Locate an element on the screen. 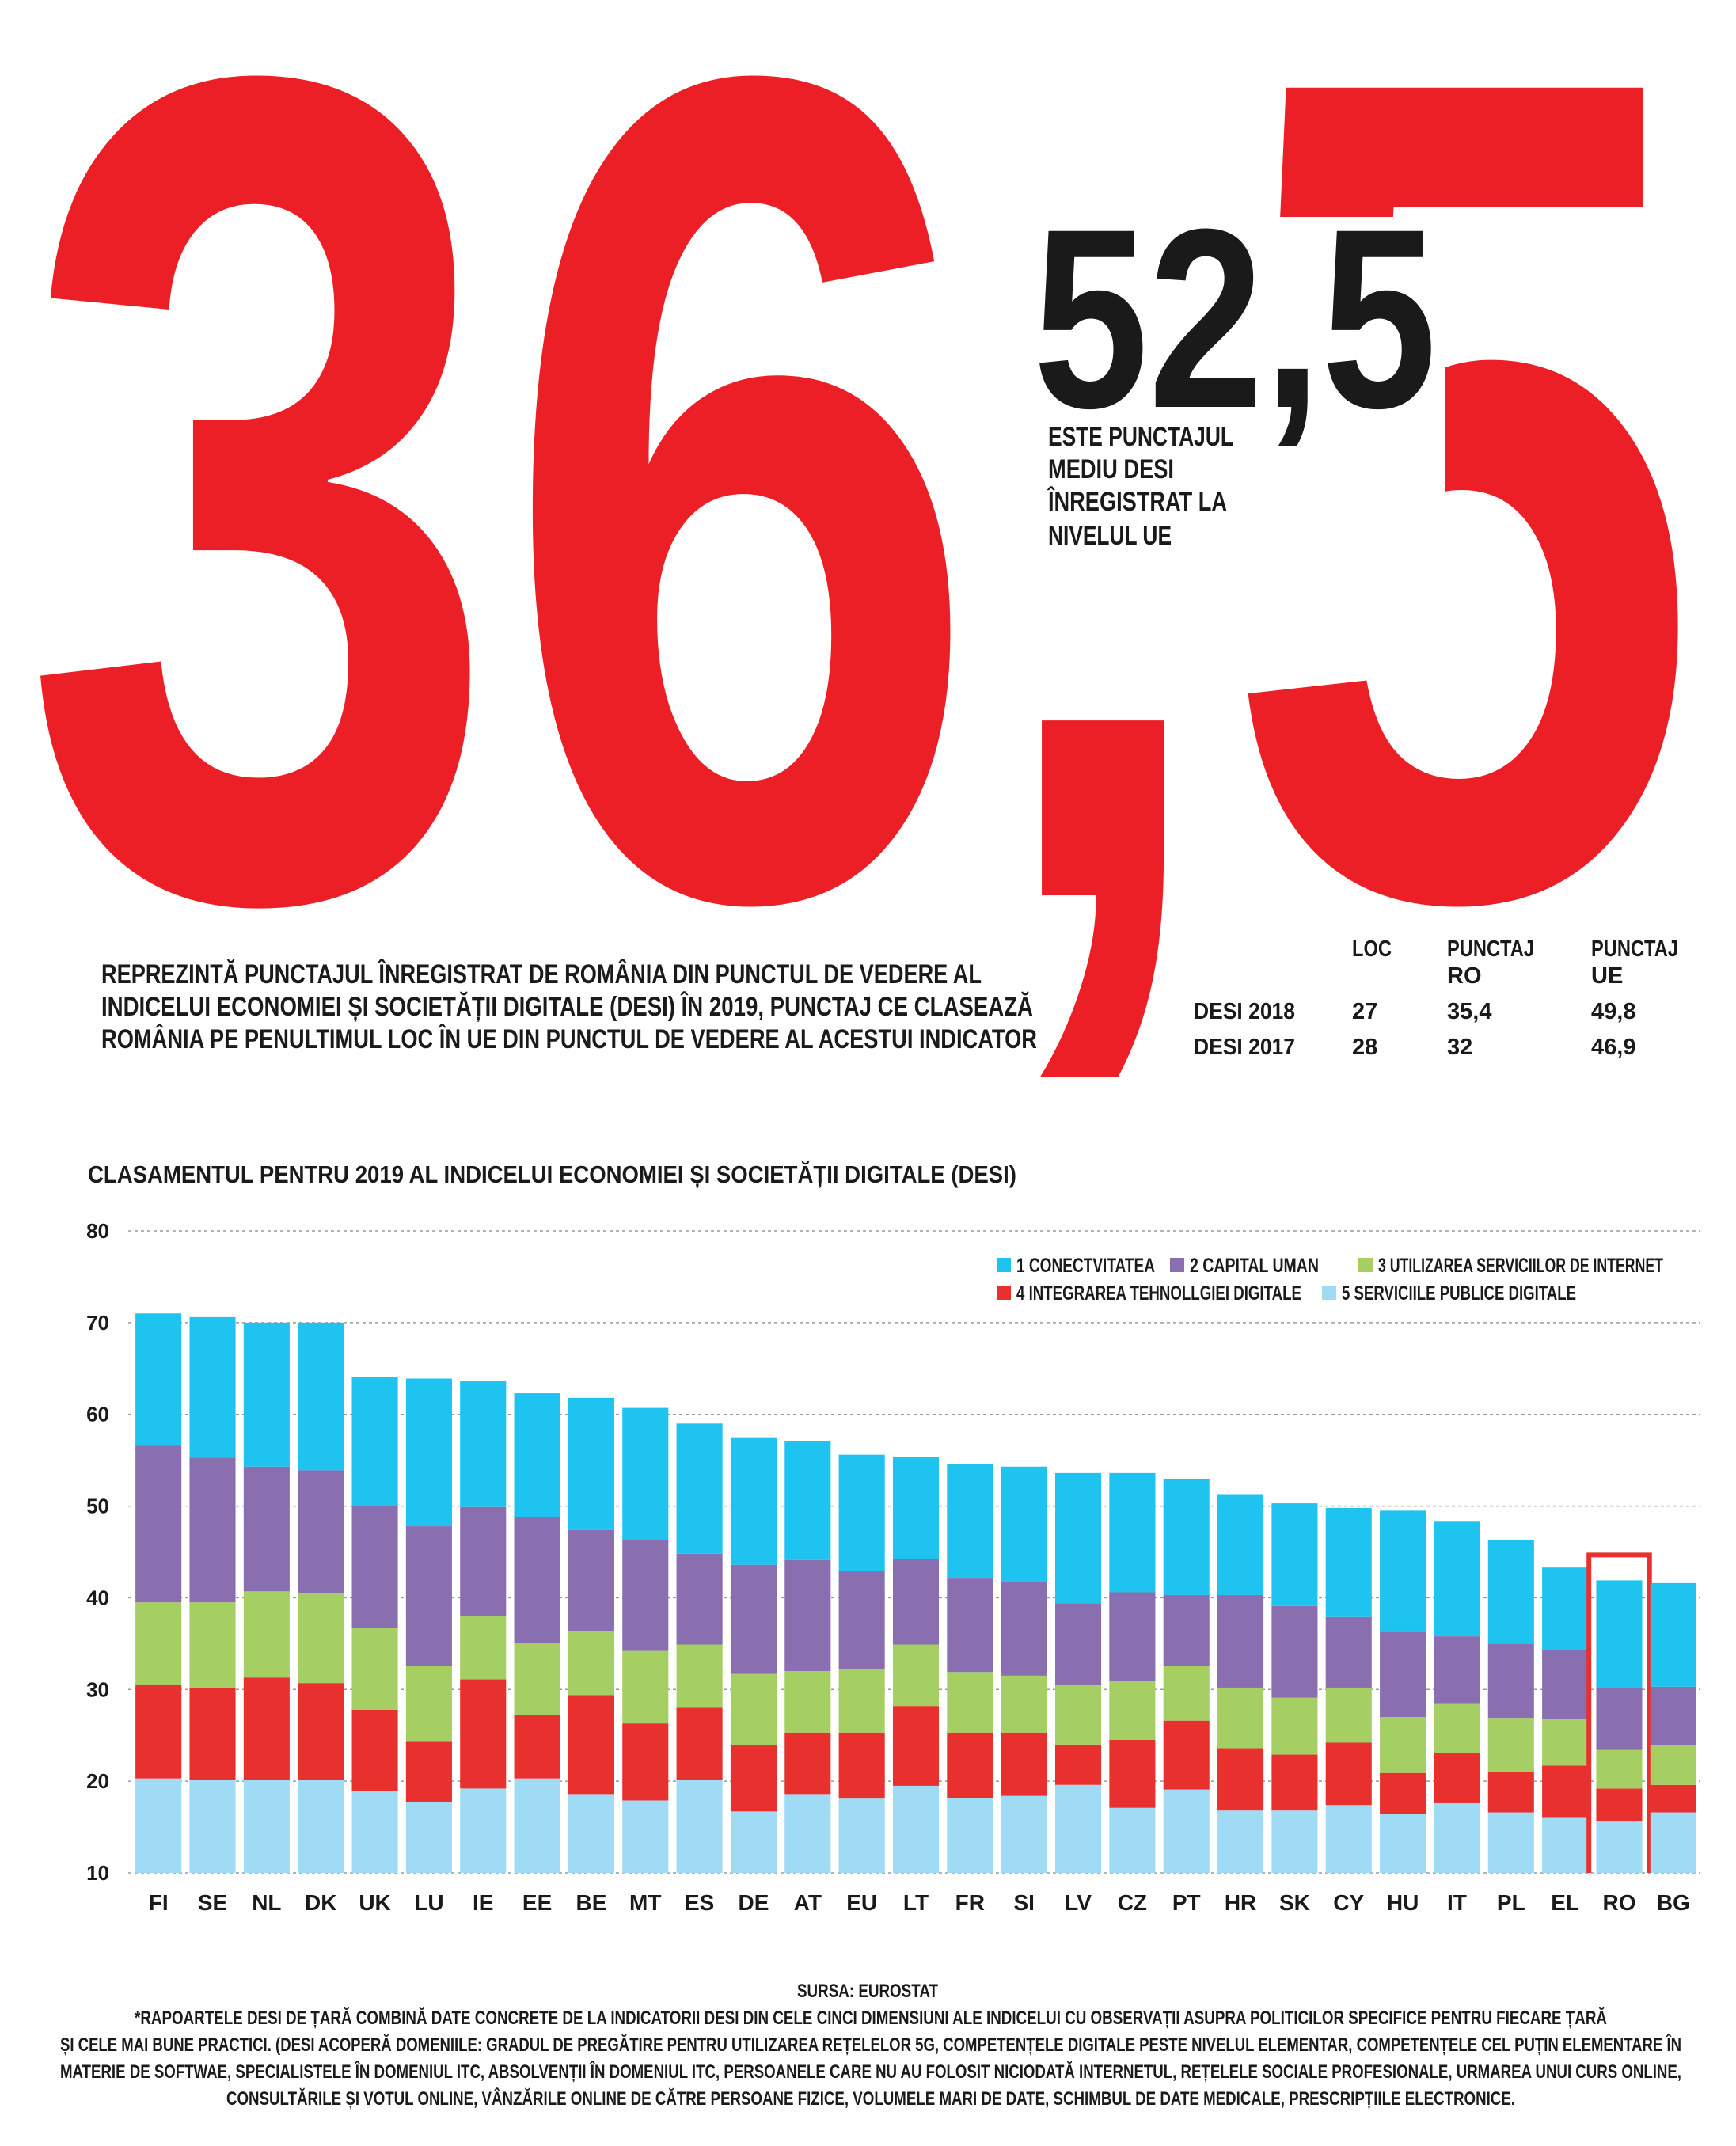  x-tick-label: CZ is located at coordinates (1132, 1902).